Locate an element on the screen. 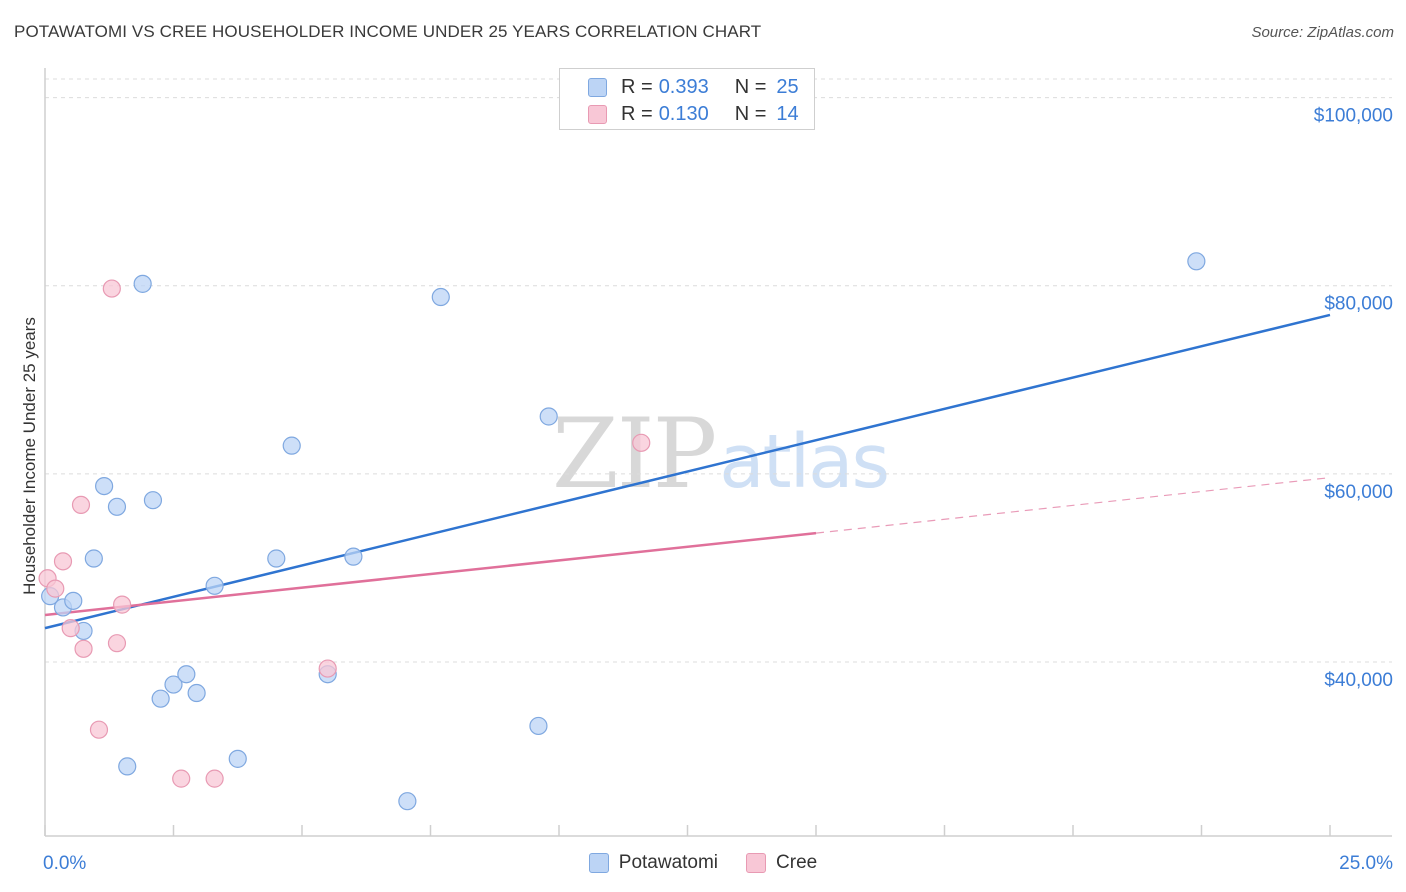 The height and width of the screenshot is (892, 1406). y-tick-label: $60,000 is located at coordinates (1358, 492).